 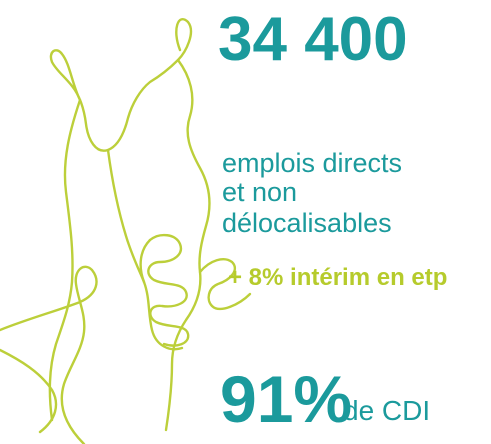 What do you see at coordinates (386, 410) in the screenshot?
I see `stat-label: de CDI` at bounding box center [386, 410].